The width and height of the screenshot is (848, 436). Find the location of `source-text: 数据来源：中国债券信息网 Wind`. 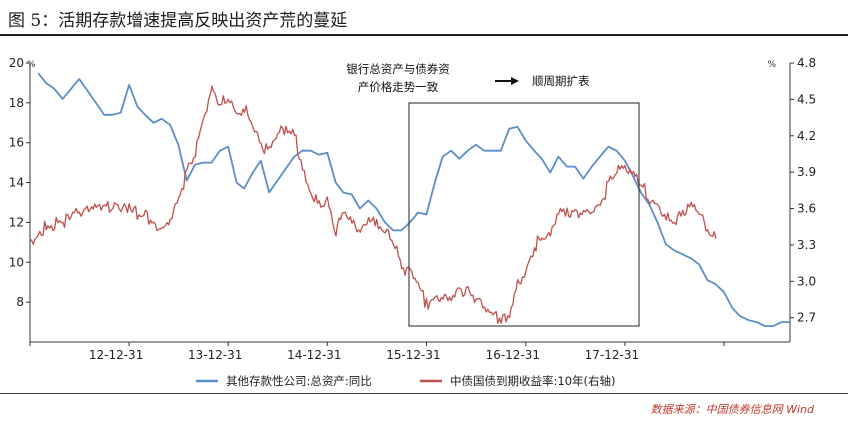

source-text: 数据来源：中国债券信息网 Wind is located at coordinates (732, 409).